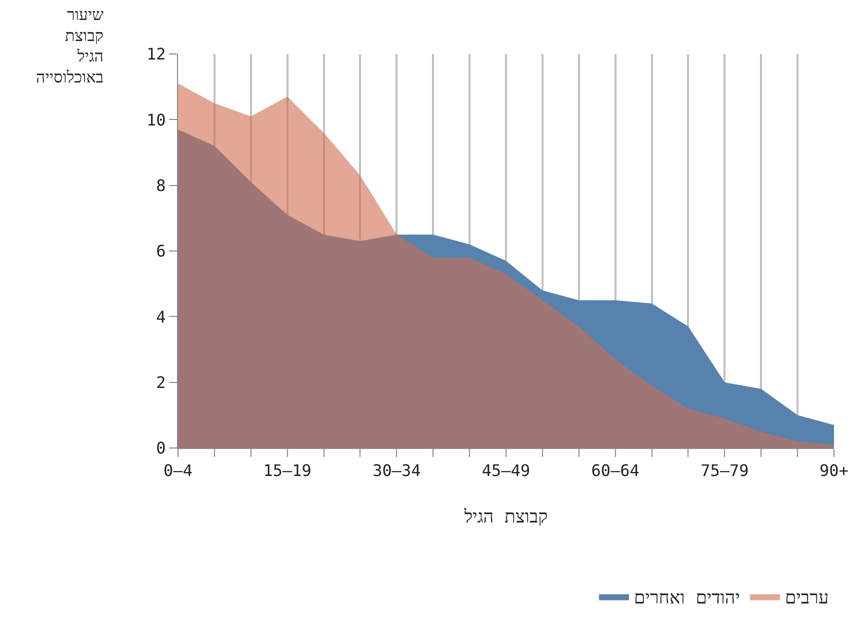 Image resolution: width=858 pixels, height=627 pixels. What do you see at coordinates (178, 470) in the screenshot?
I see `x-tick-label: 0–4` at bounding box center [178, 470].